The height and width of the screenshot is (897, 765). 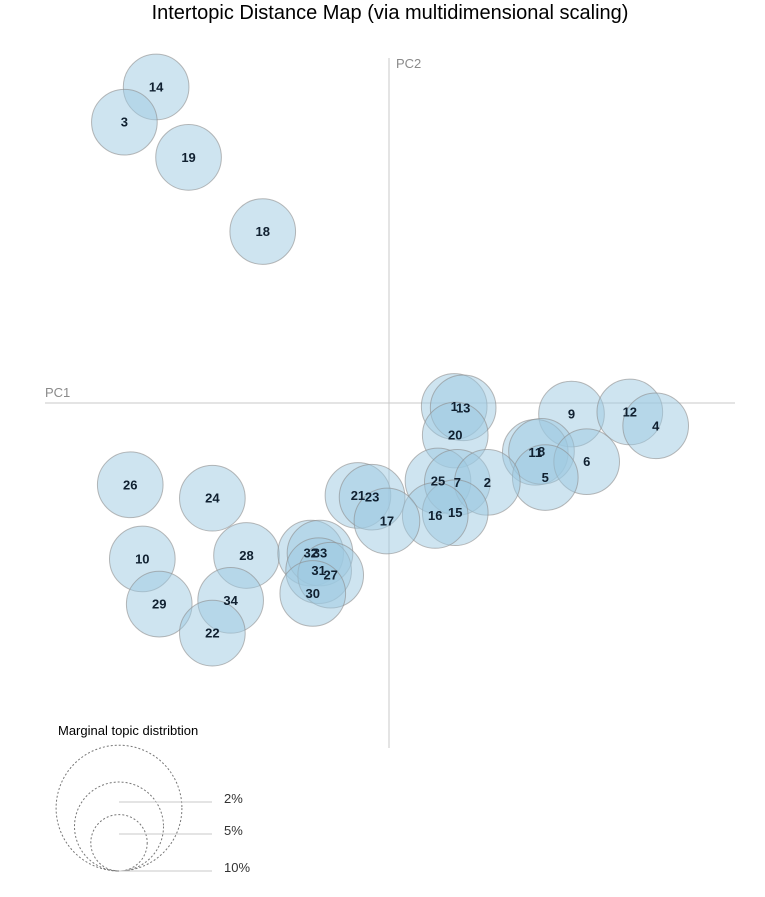 What do you see at coordinates (487, 482) in the screenshot?
I see `topic-label-2: 2` at bounding box center [487, 482].